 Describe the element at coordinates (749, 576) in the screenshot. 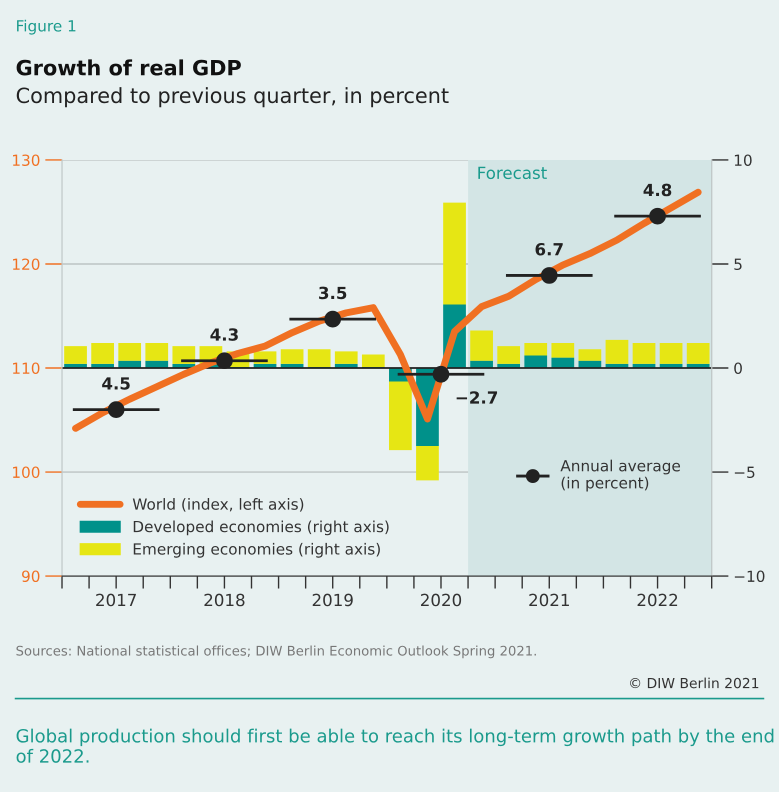

I see `y2-tick-label: −10` at that location.